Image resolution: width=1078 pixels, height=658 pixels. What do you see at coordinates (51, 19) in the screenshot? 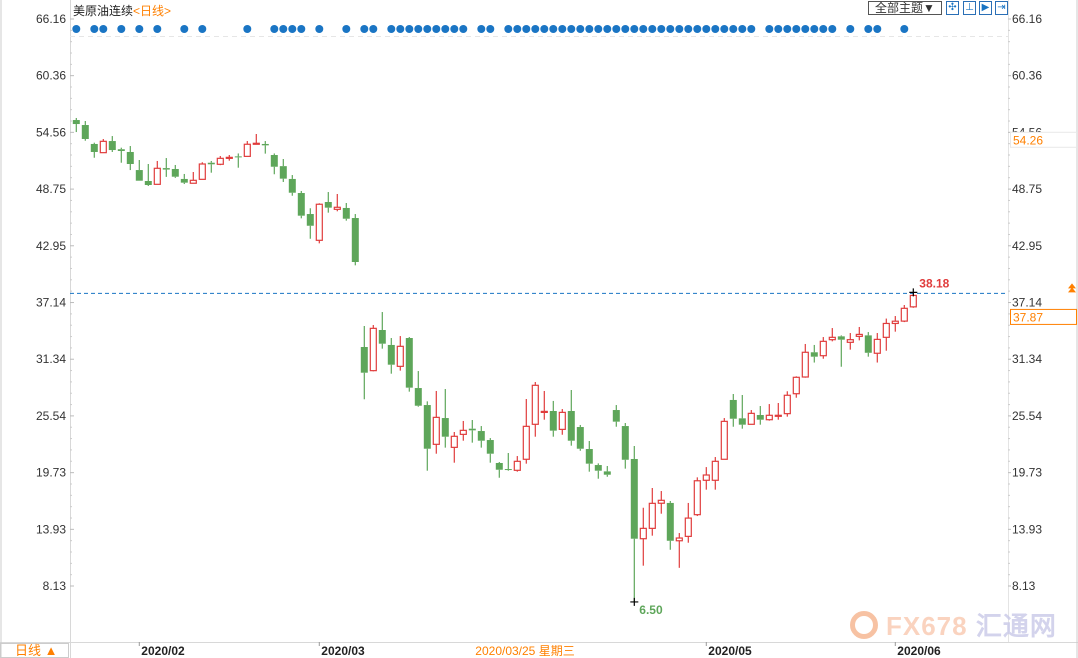
I see `y-tick-label-left: 66.16` at bounding box center [51, 19].